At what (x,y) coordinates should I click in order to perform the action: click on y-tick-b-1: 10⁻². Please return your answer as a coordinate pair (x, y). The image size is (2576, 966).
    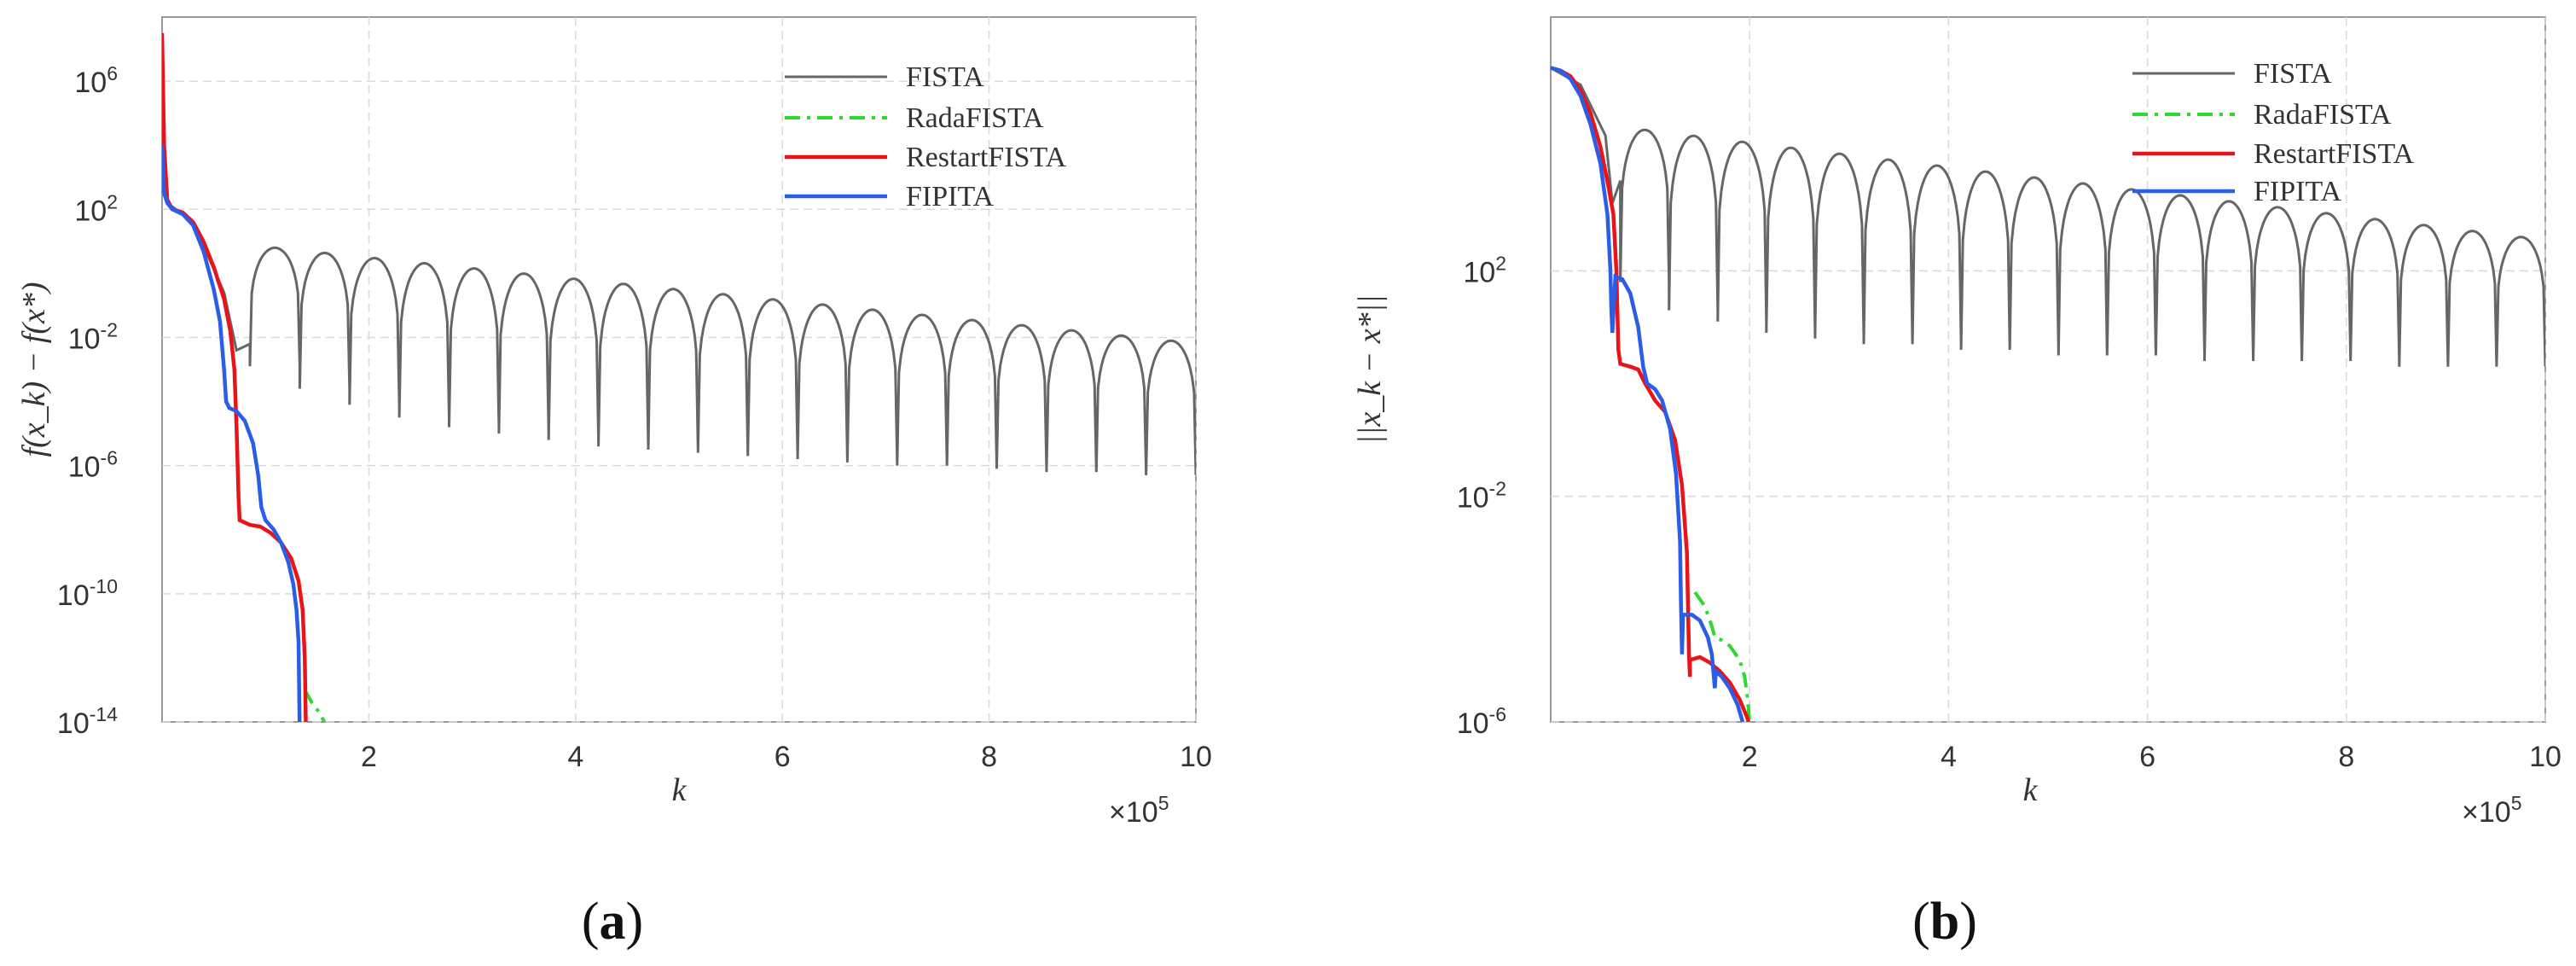
    Looking at the image, I should click on (1481, 496).